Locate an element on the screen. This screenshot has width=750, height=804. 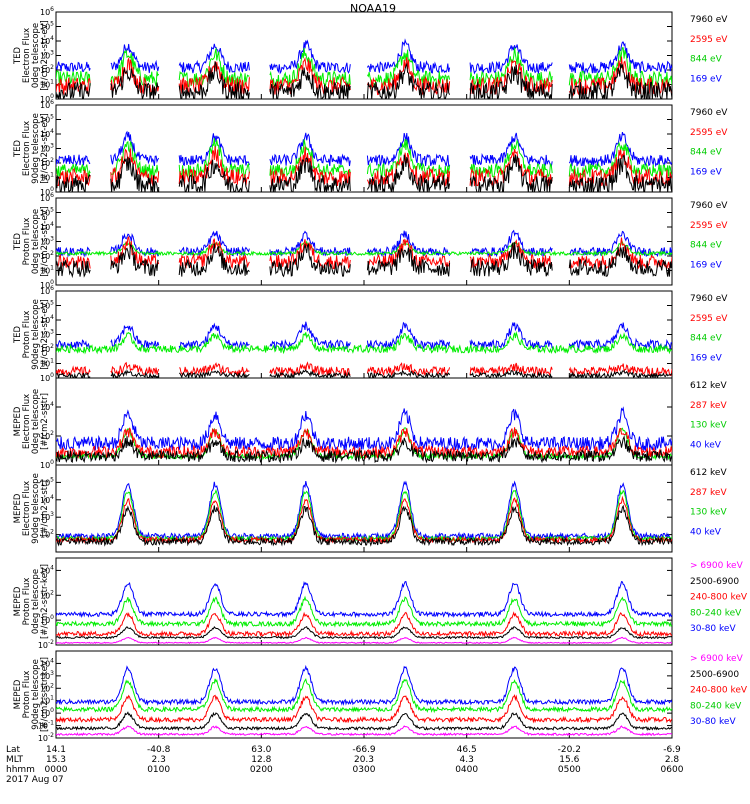
y-axis-label: [#/cm2-s-str-eV] is located at coordinates (45, 241).